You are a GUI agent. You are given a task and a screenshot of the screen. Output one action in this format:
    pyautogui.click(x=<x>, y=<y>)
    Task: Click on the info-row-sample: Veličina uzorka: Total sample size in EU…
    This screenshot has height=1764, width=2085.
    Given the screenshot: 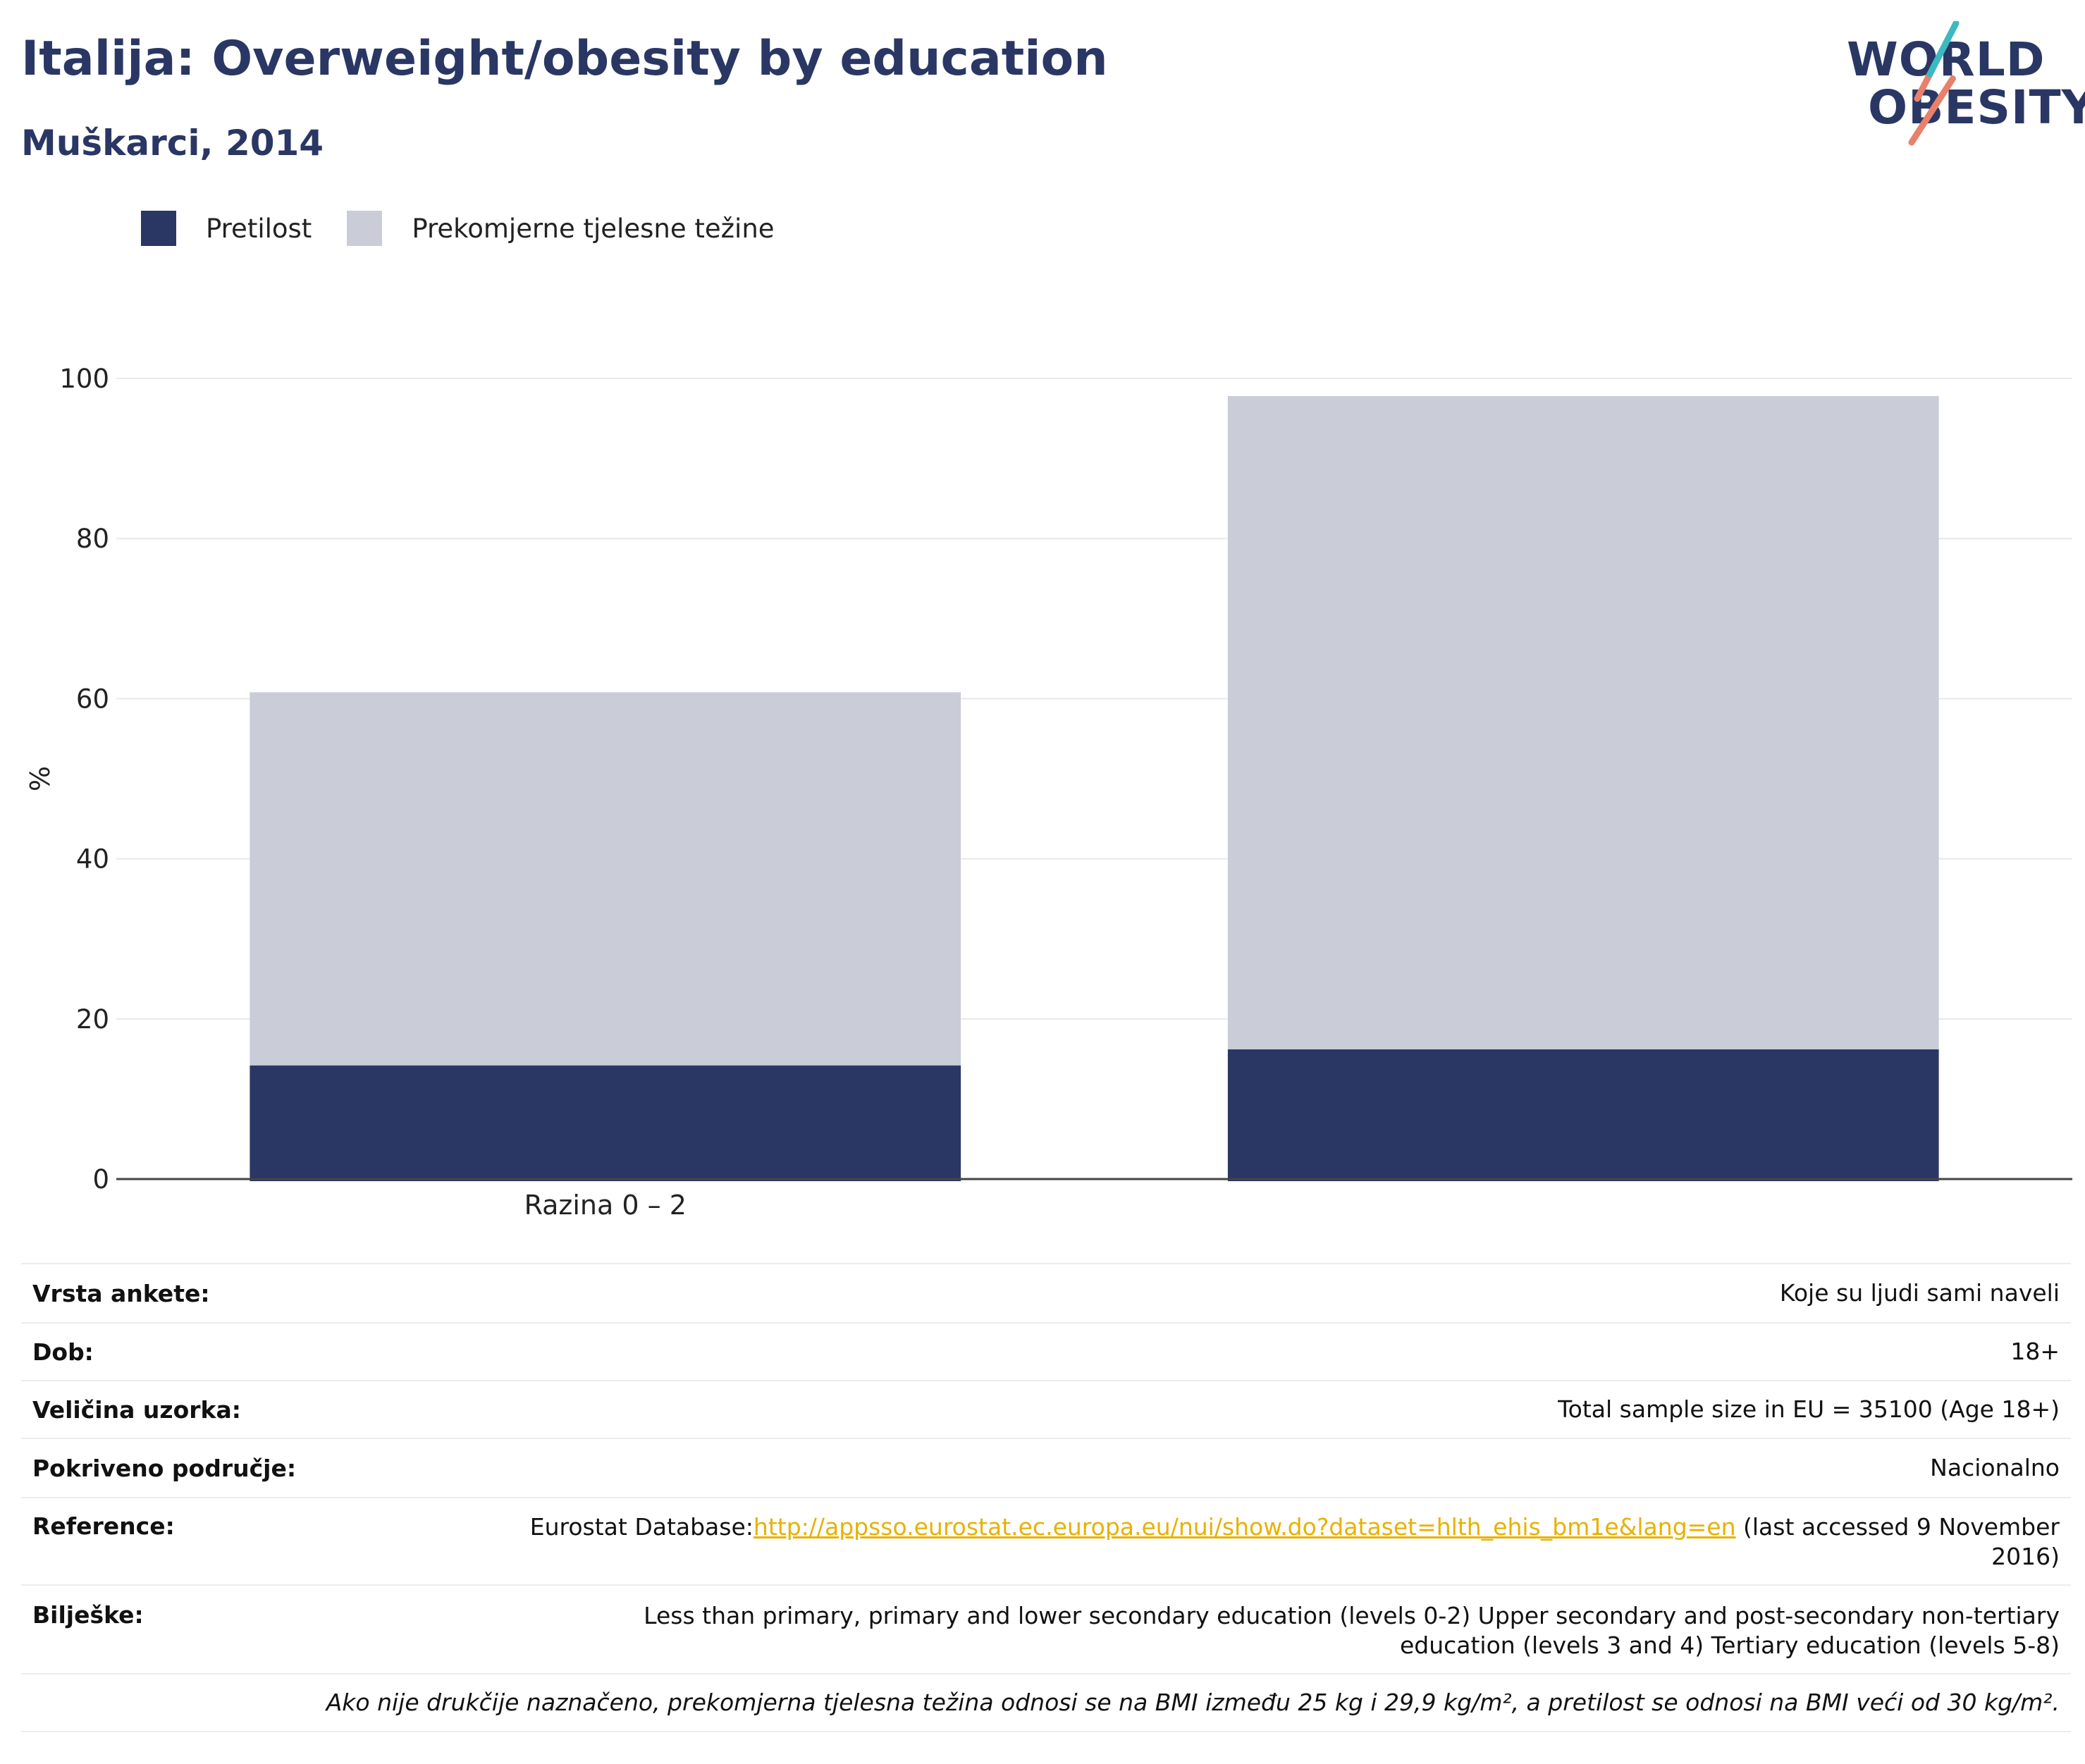 What is the action you would take?
    pyautogui.click(x=1046, y=1409)
    